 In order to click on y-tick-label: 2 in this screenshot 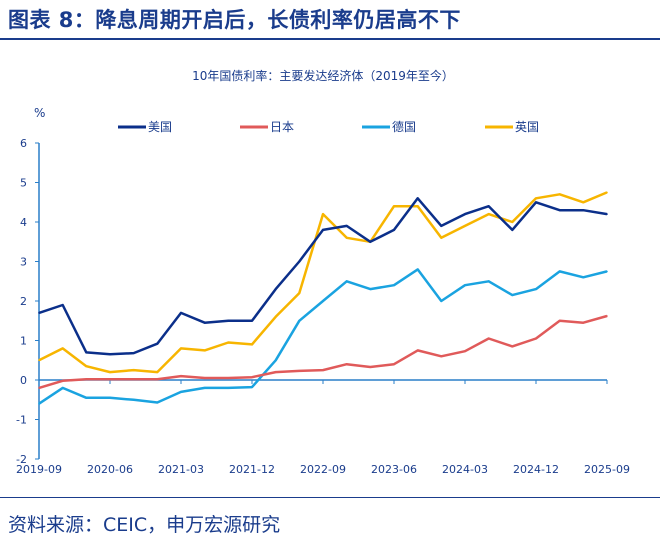, I will do `click(23, 301)`.